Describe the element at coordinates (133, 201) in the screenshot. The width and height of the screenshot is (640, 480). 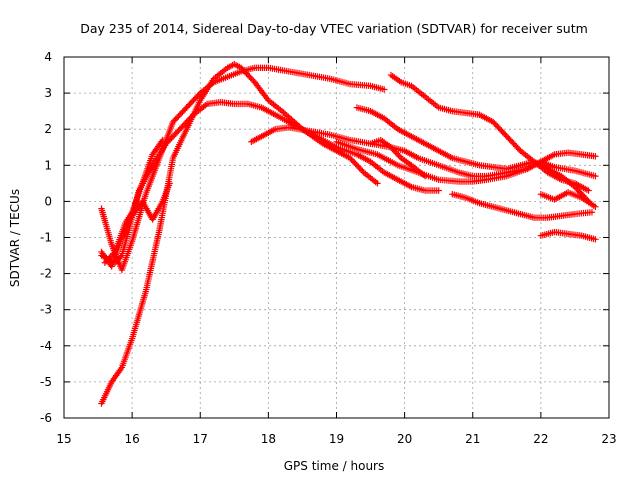
I see `series-track-e` at that location.